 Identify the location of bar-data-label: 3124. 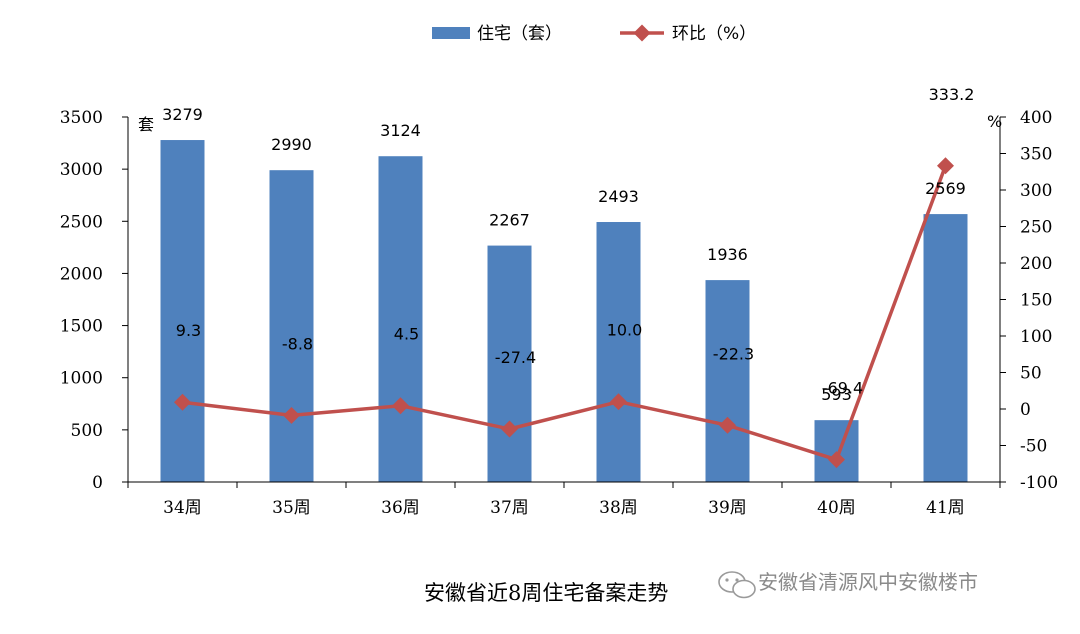
(400, 130).